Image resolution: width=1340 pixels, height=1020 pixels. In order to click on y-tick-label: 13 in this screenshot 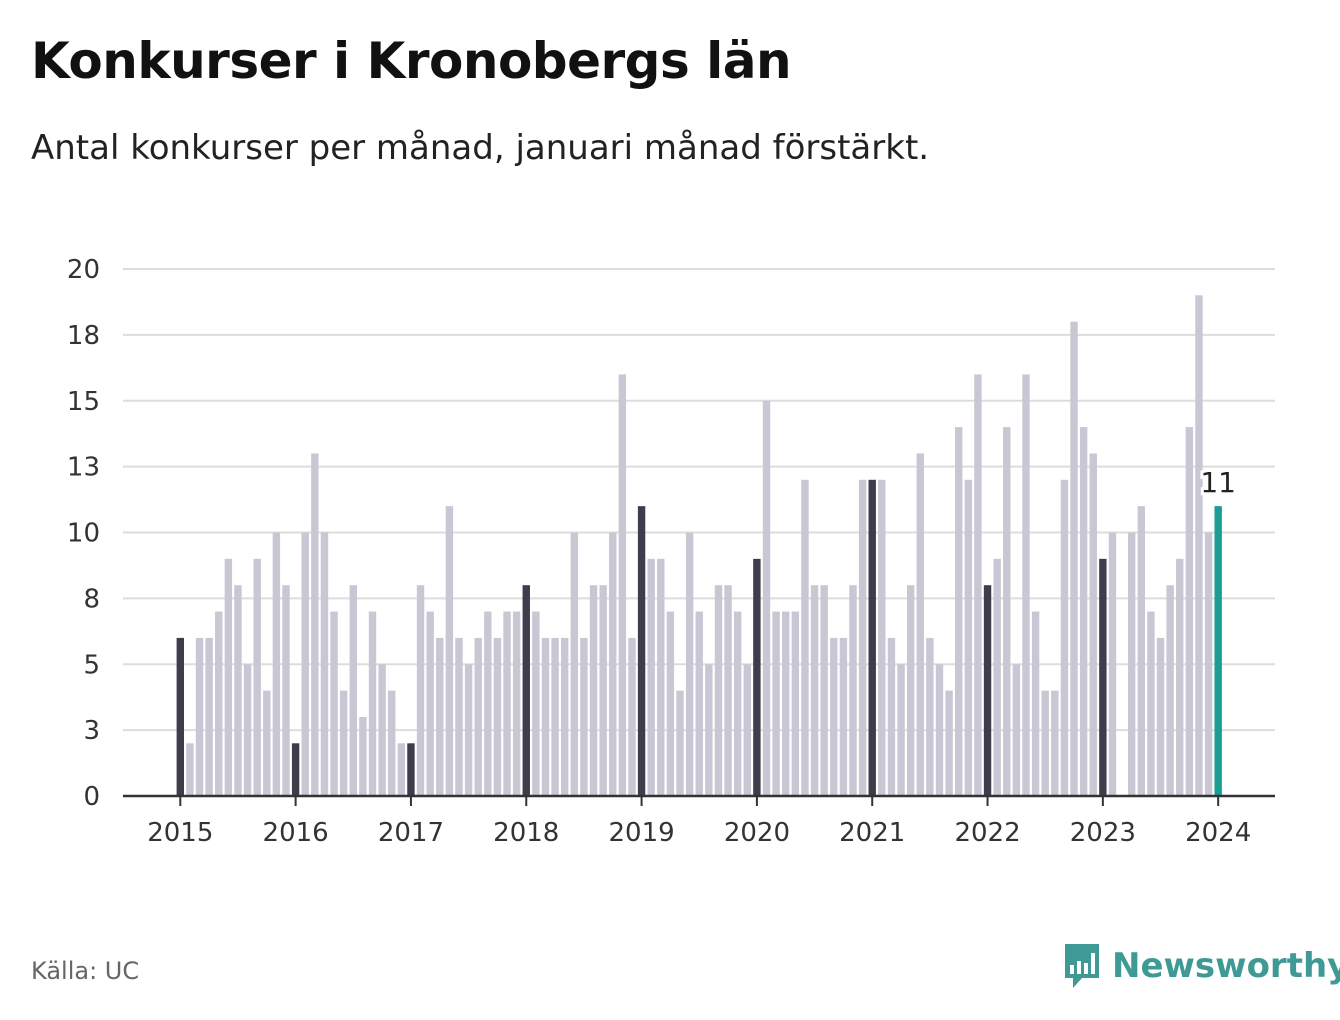, I will do `click(83, 468)`.